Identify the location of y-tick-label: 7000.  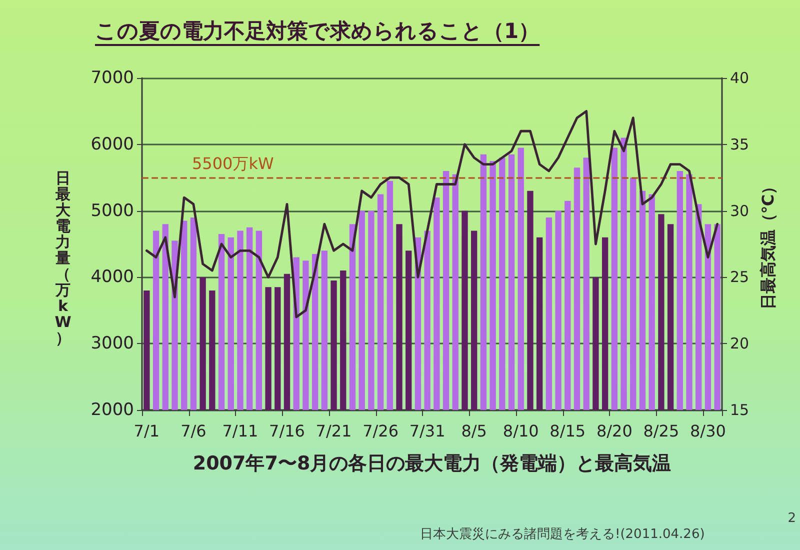
(112, 78).